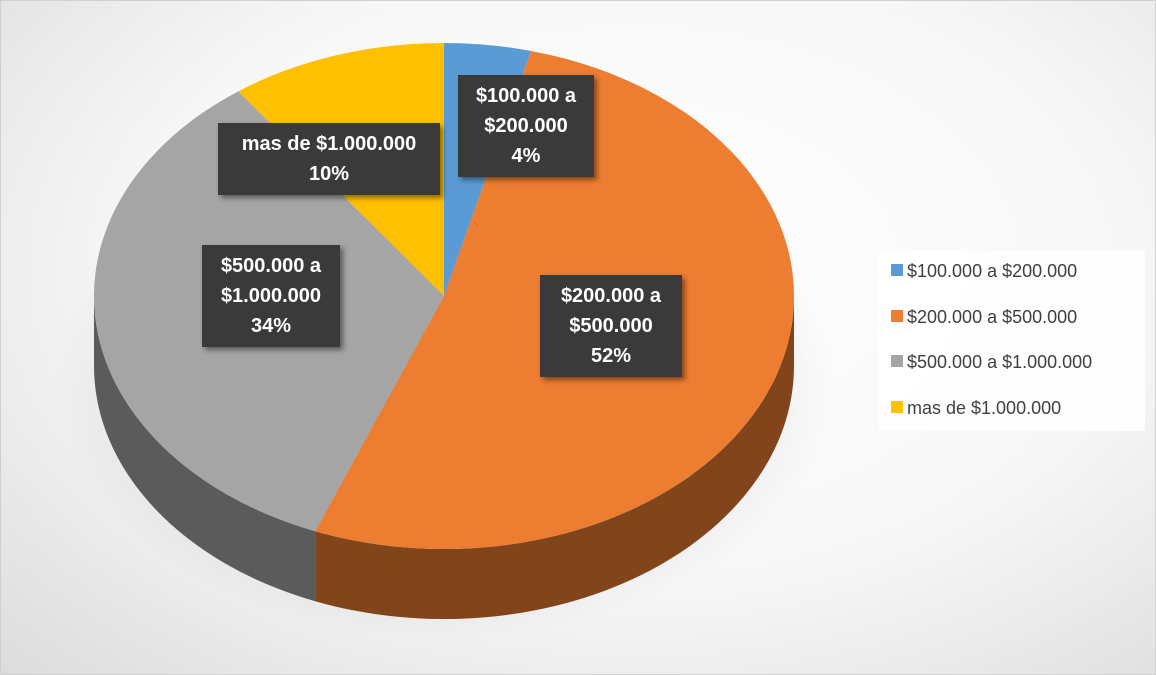  I want to click on data-label-value: 34%, so click(271, 326).